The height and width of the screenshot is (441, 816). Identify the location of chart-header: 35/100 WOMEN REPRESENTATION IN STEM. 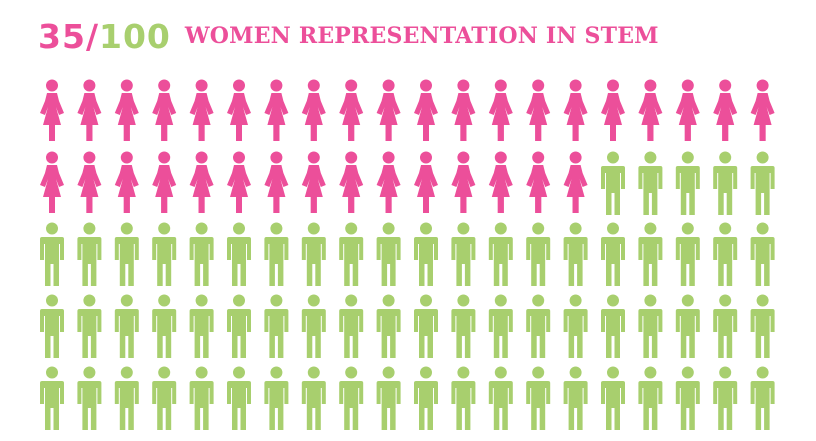
(348, 36).